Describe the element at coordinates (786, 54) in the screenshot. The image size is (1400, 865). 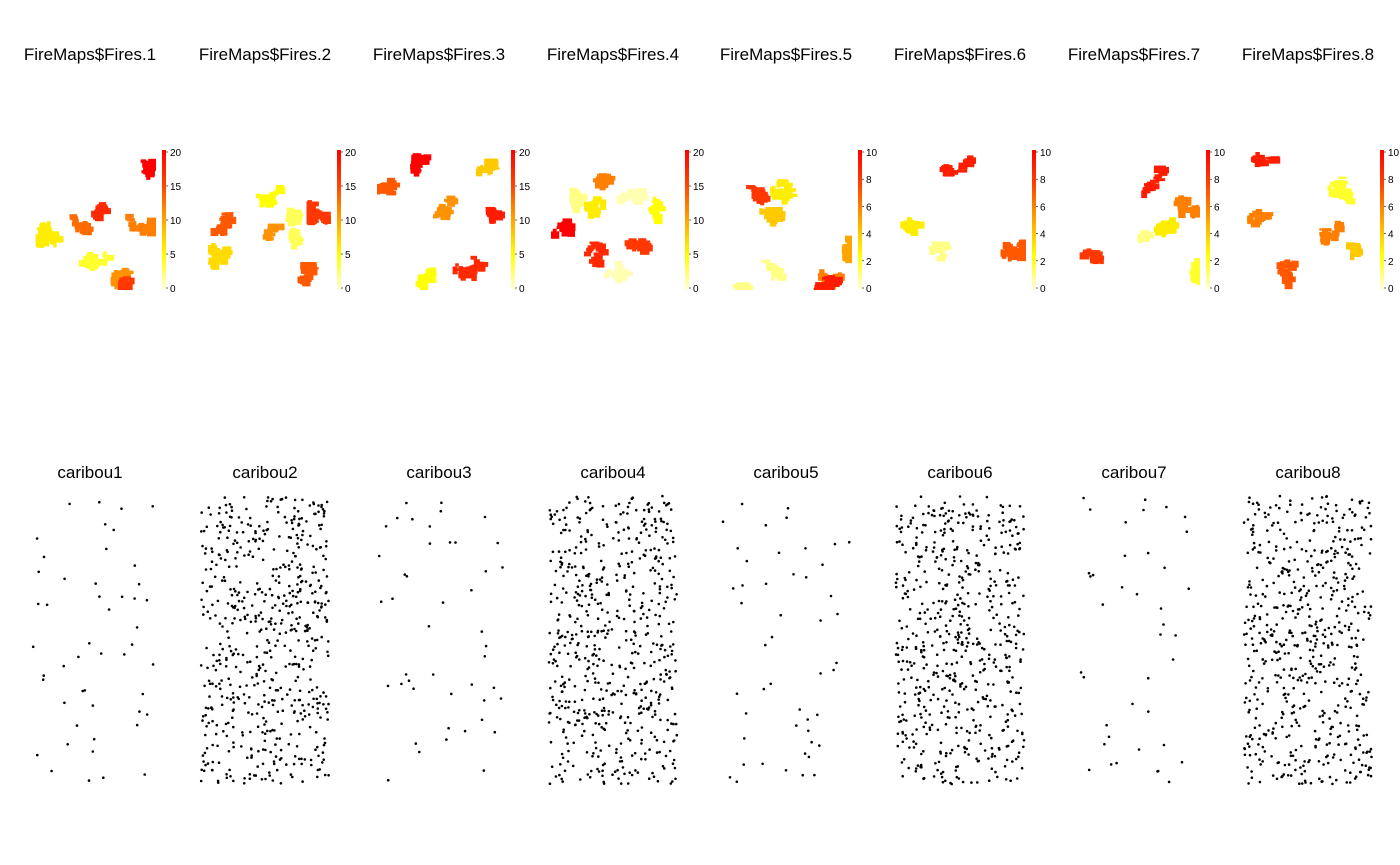
I see `panel-title: FireMaps$Fires.5` at that location.